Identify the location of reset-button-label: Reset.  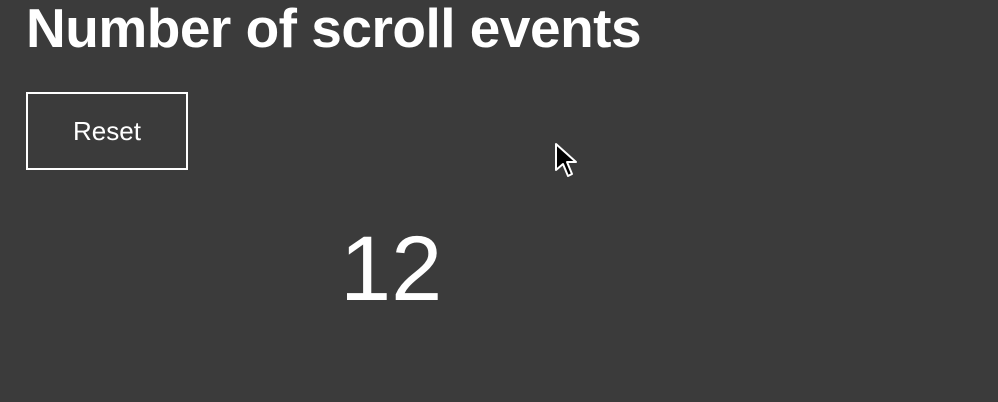
(107, 131).